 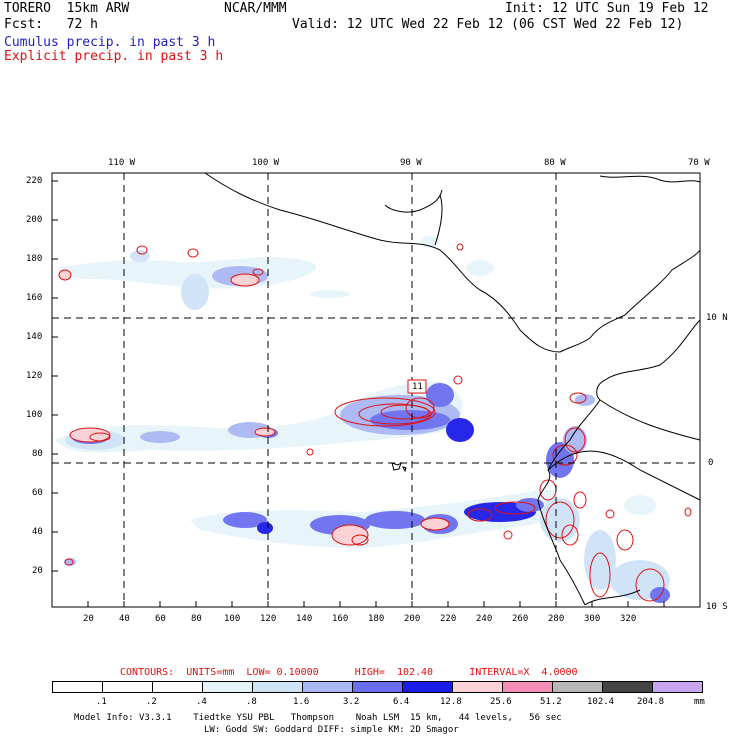 I want to click on y-tick-label: 120, so click(x=34, y=376).